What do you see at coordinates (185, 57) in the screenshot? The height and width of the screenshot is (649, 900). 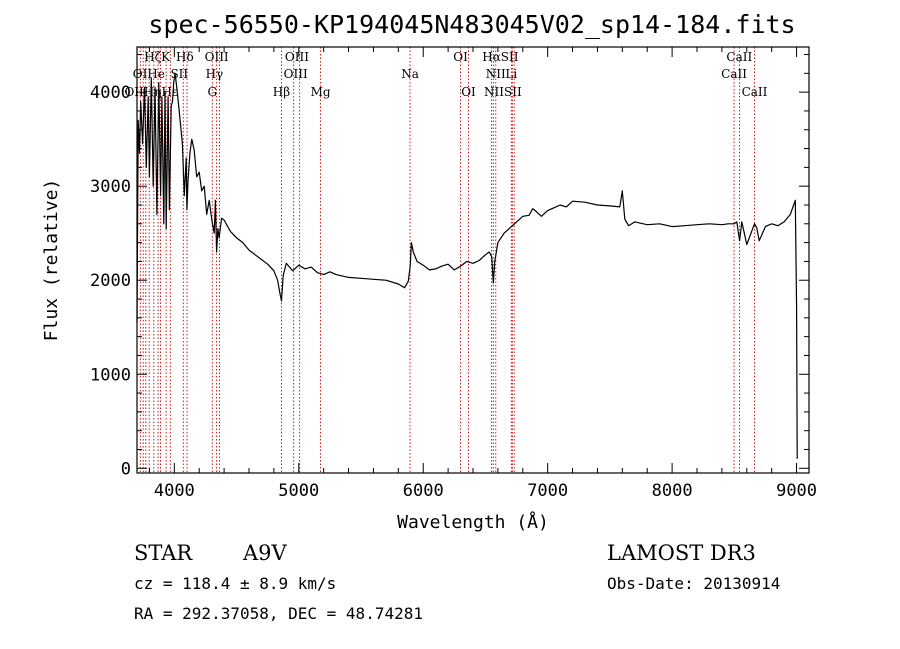 I see `line-label: Hδ` at bounding box center [185, 57].